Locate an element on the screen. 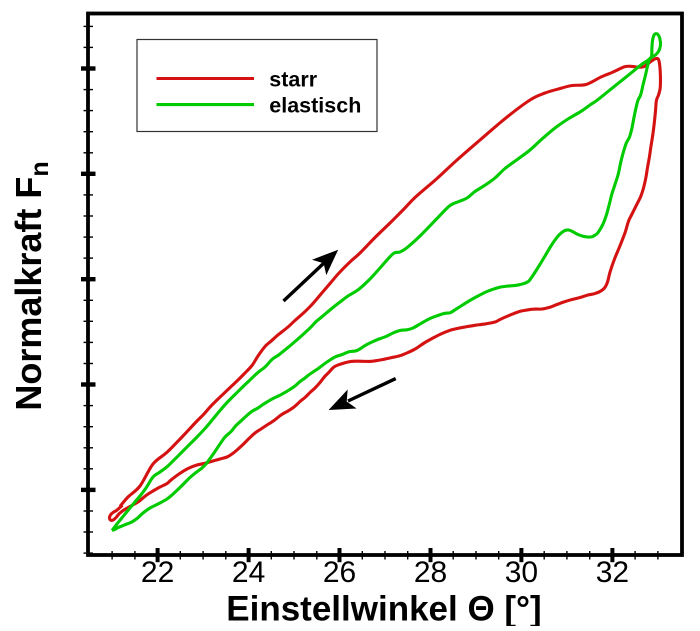 The width and height of the screenshot is (700, 631). svg-text: 32 is located at coordinates (612, 572).